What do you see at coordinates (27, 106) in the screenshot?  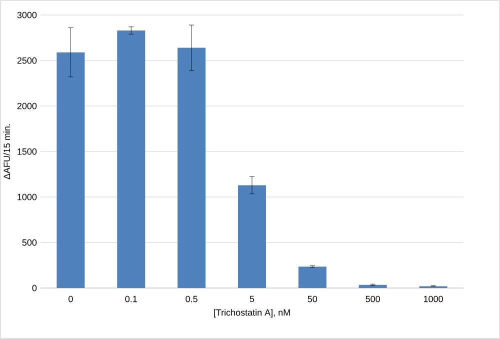 I see `y-tick-label: 2000` at bounding box center [27, 106].